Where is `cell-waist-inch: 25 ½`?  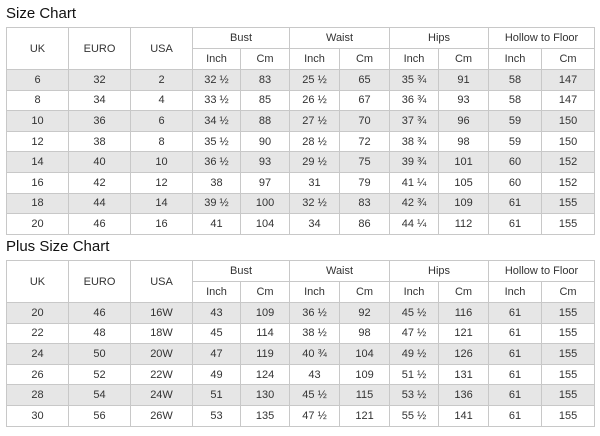 cell-waist-inch: 25 ½ is located at coordinates (315, 80).